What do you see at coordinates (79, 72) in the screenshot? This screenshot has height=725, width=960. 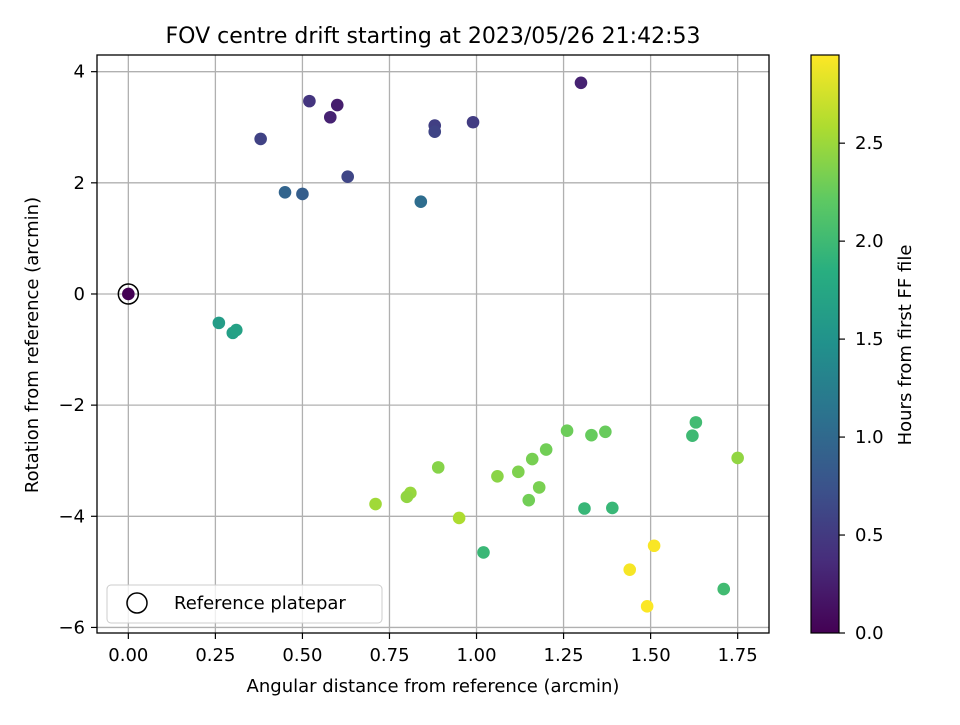 I see `y-tick-label: 4` at bounding box center [79, 72].